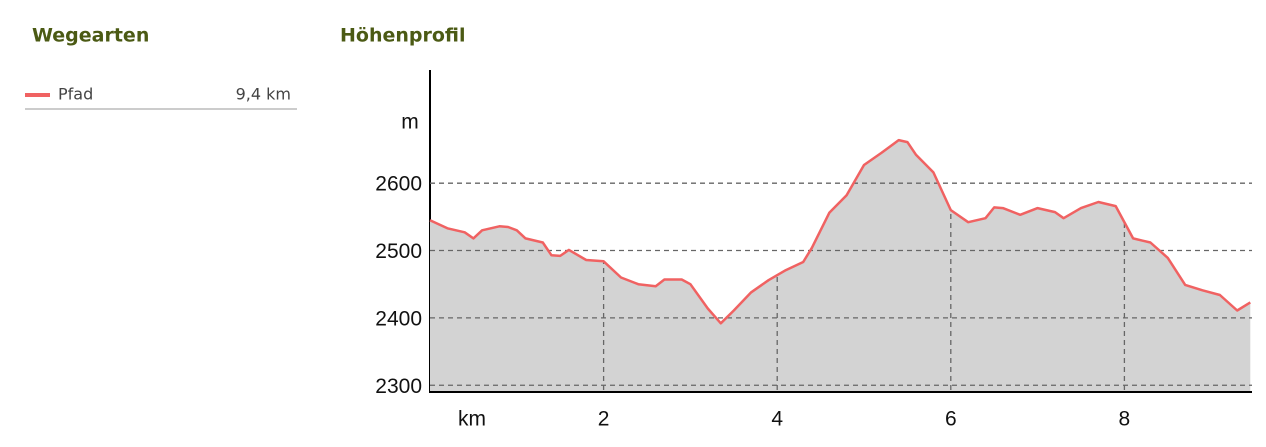  What do you see at coordinates (410, 122) in the screenshot?
I see `y-unit: m` at bounding box center [410, 122].